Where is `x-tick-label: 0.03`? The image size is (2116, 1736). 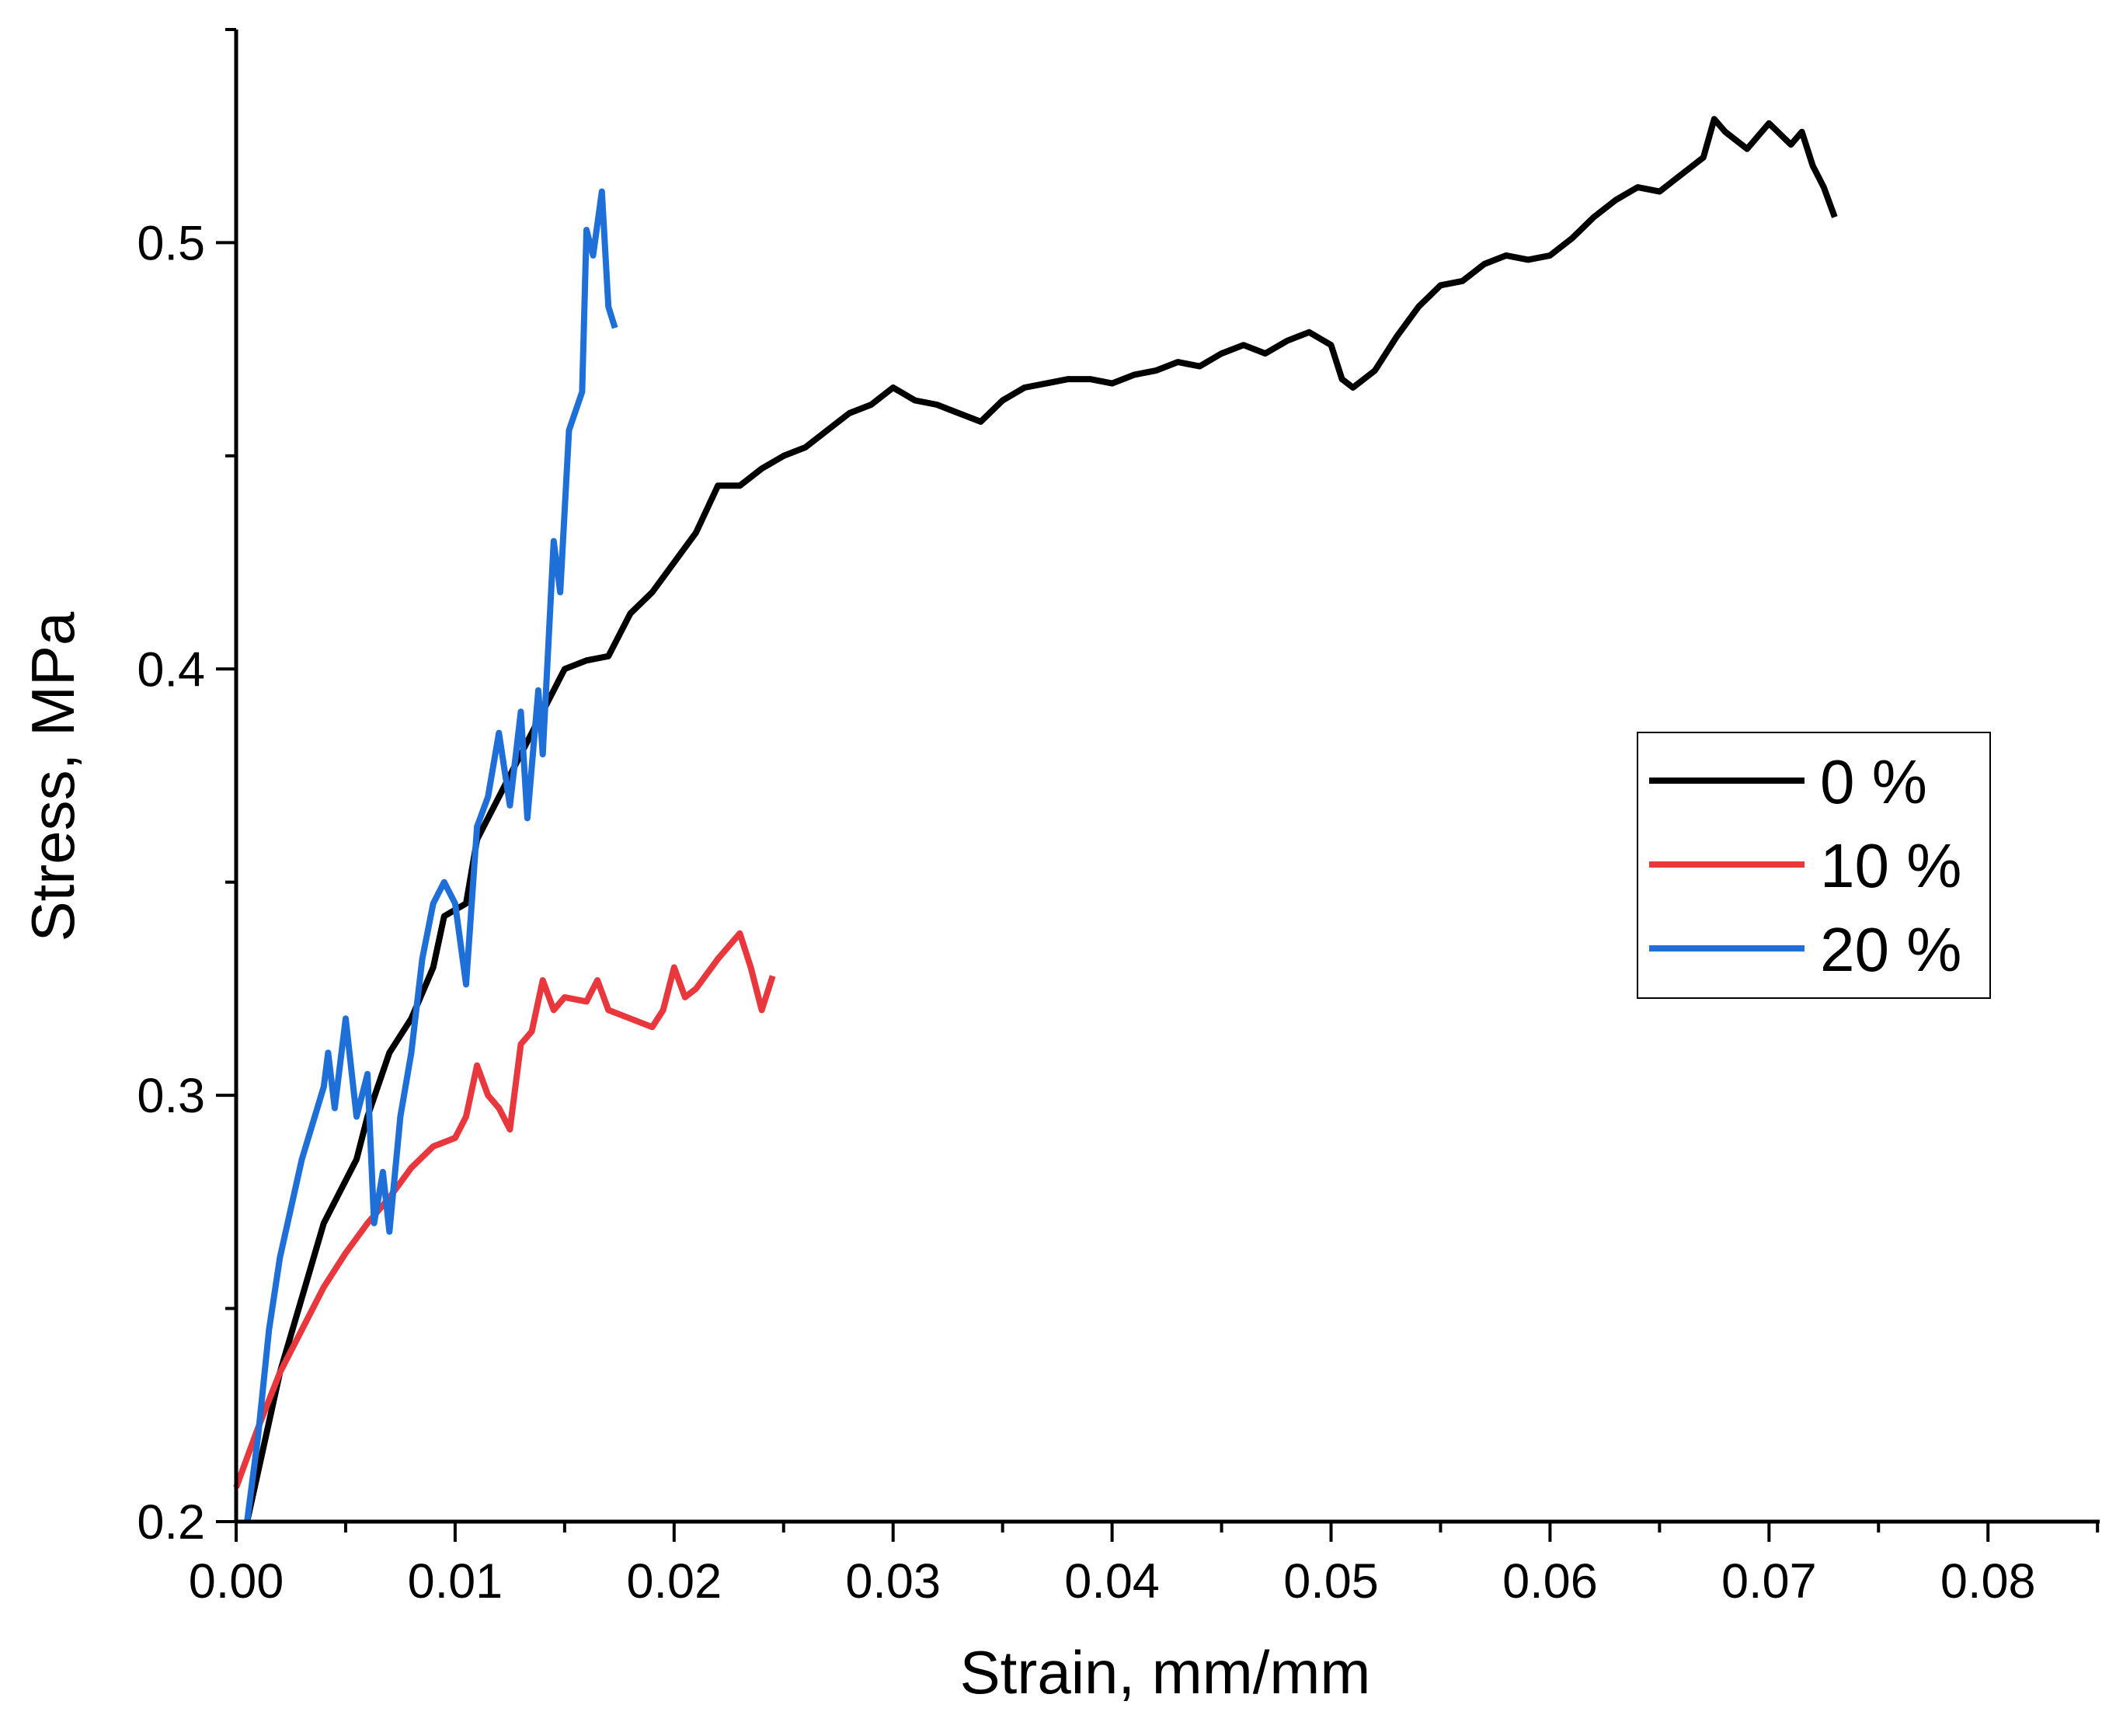 x-tick-label: 0.03 is located at coordinates (893, 1581).